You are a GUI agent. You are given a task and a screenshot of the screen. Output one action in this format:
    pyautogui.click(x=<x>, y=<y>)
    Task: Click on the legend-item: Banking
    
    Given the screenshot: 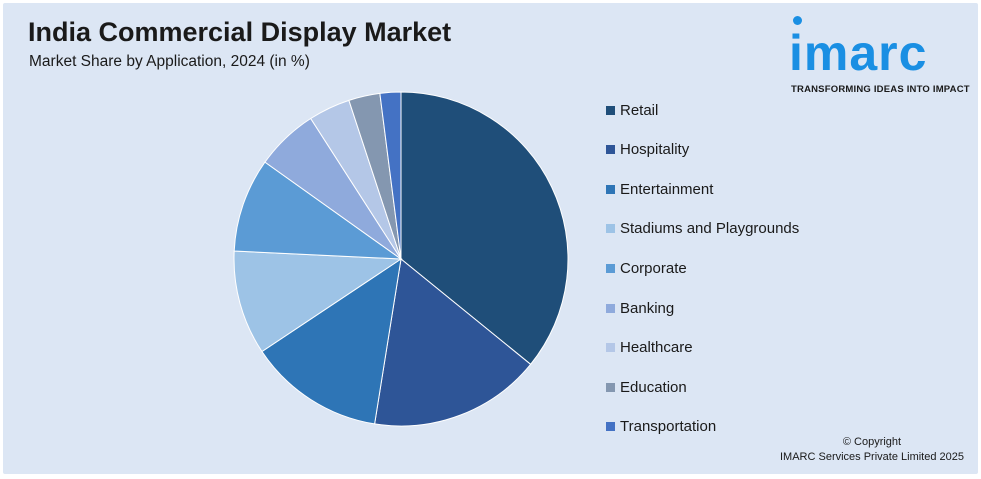 What is the action you would take?
    pyautogui.click(x=640, y=308)
    